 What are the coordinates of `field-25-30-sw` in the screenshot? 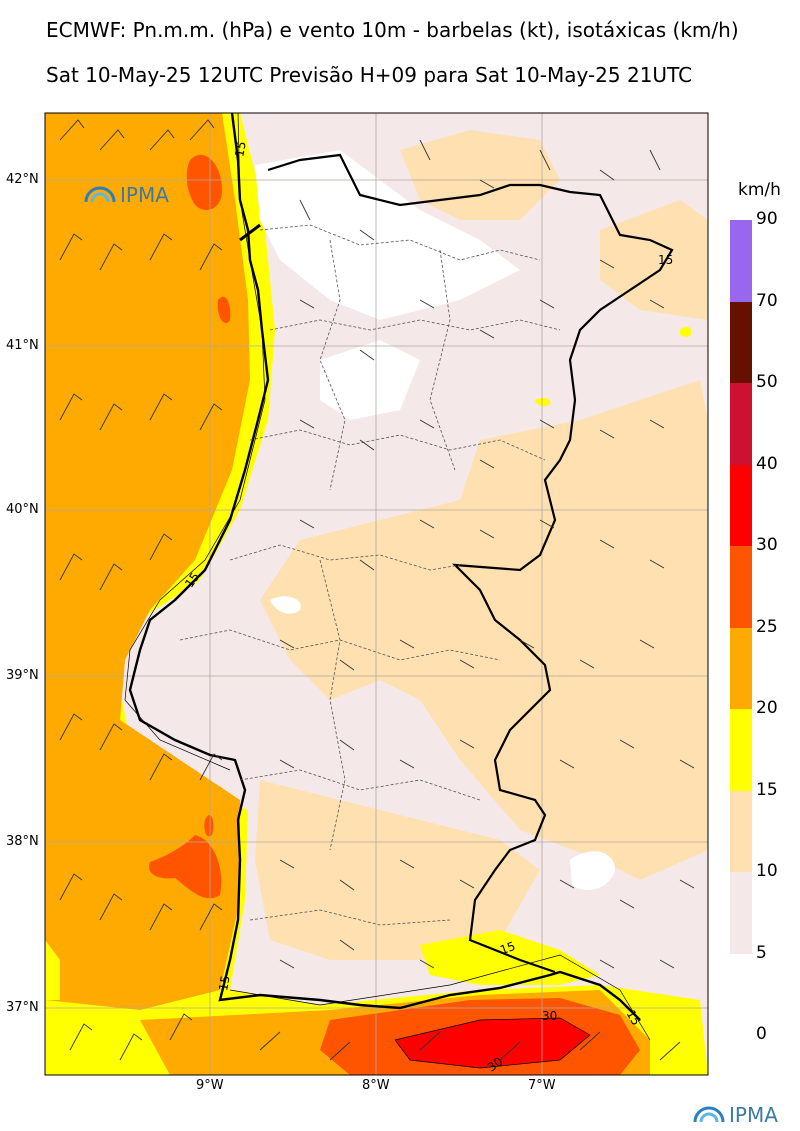 It's located at (185, 867).